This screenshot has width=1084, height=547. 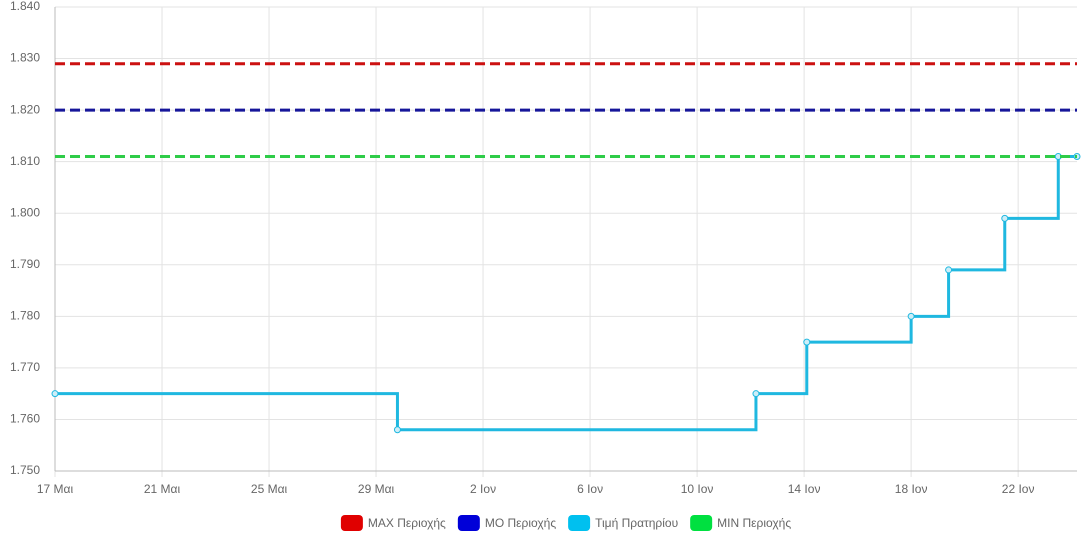 I want to click on x-tick-label: 10 Ιον, so click(x=697, y=489).